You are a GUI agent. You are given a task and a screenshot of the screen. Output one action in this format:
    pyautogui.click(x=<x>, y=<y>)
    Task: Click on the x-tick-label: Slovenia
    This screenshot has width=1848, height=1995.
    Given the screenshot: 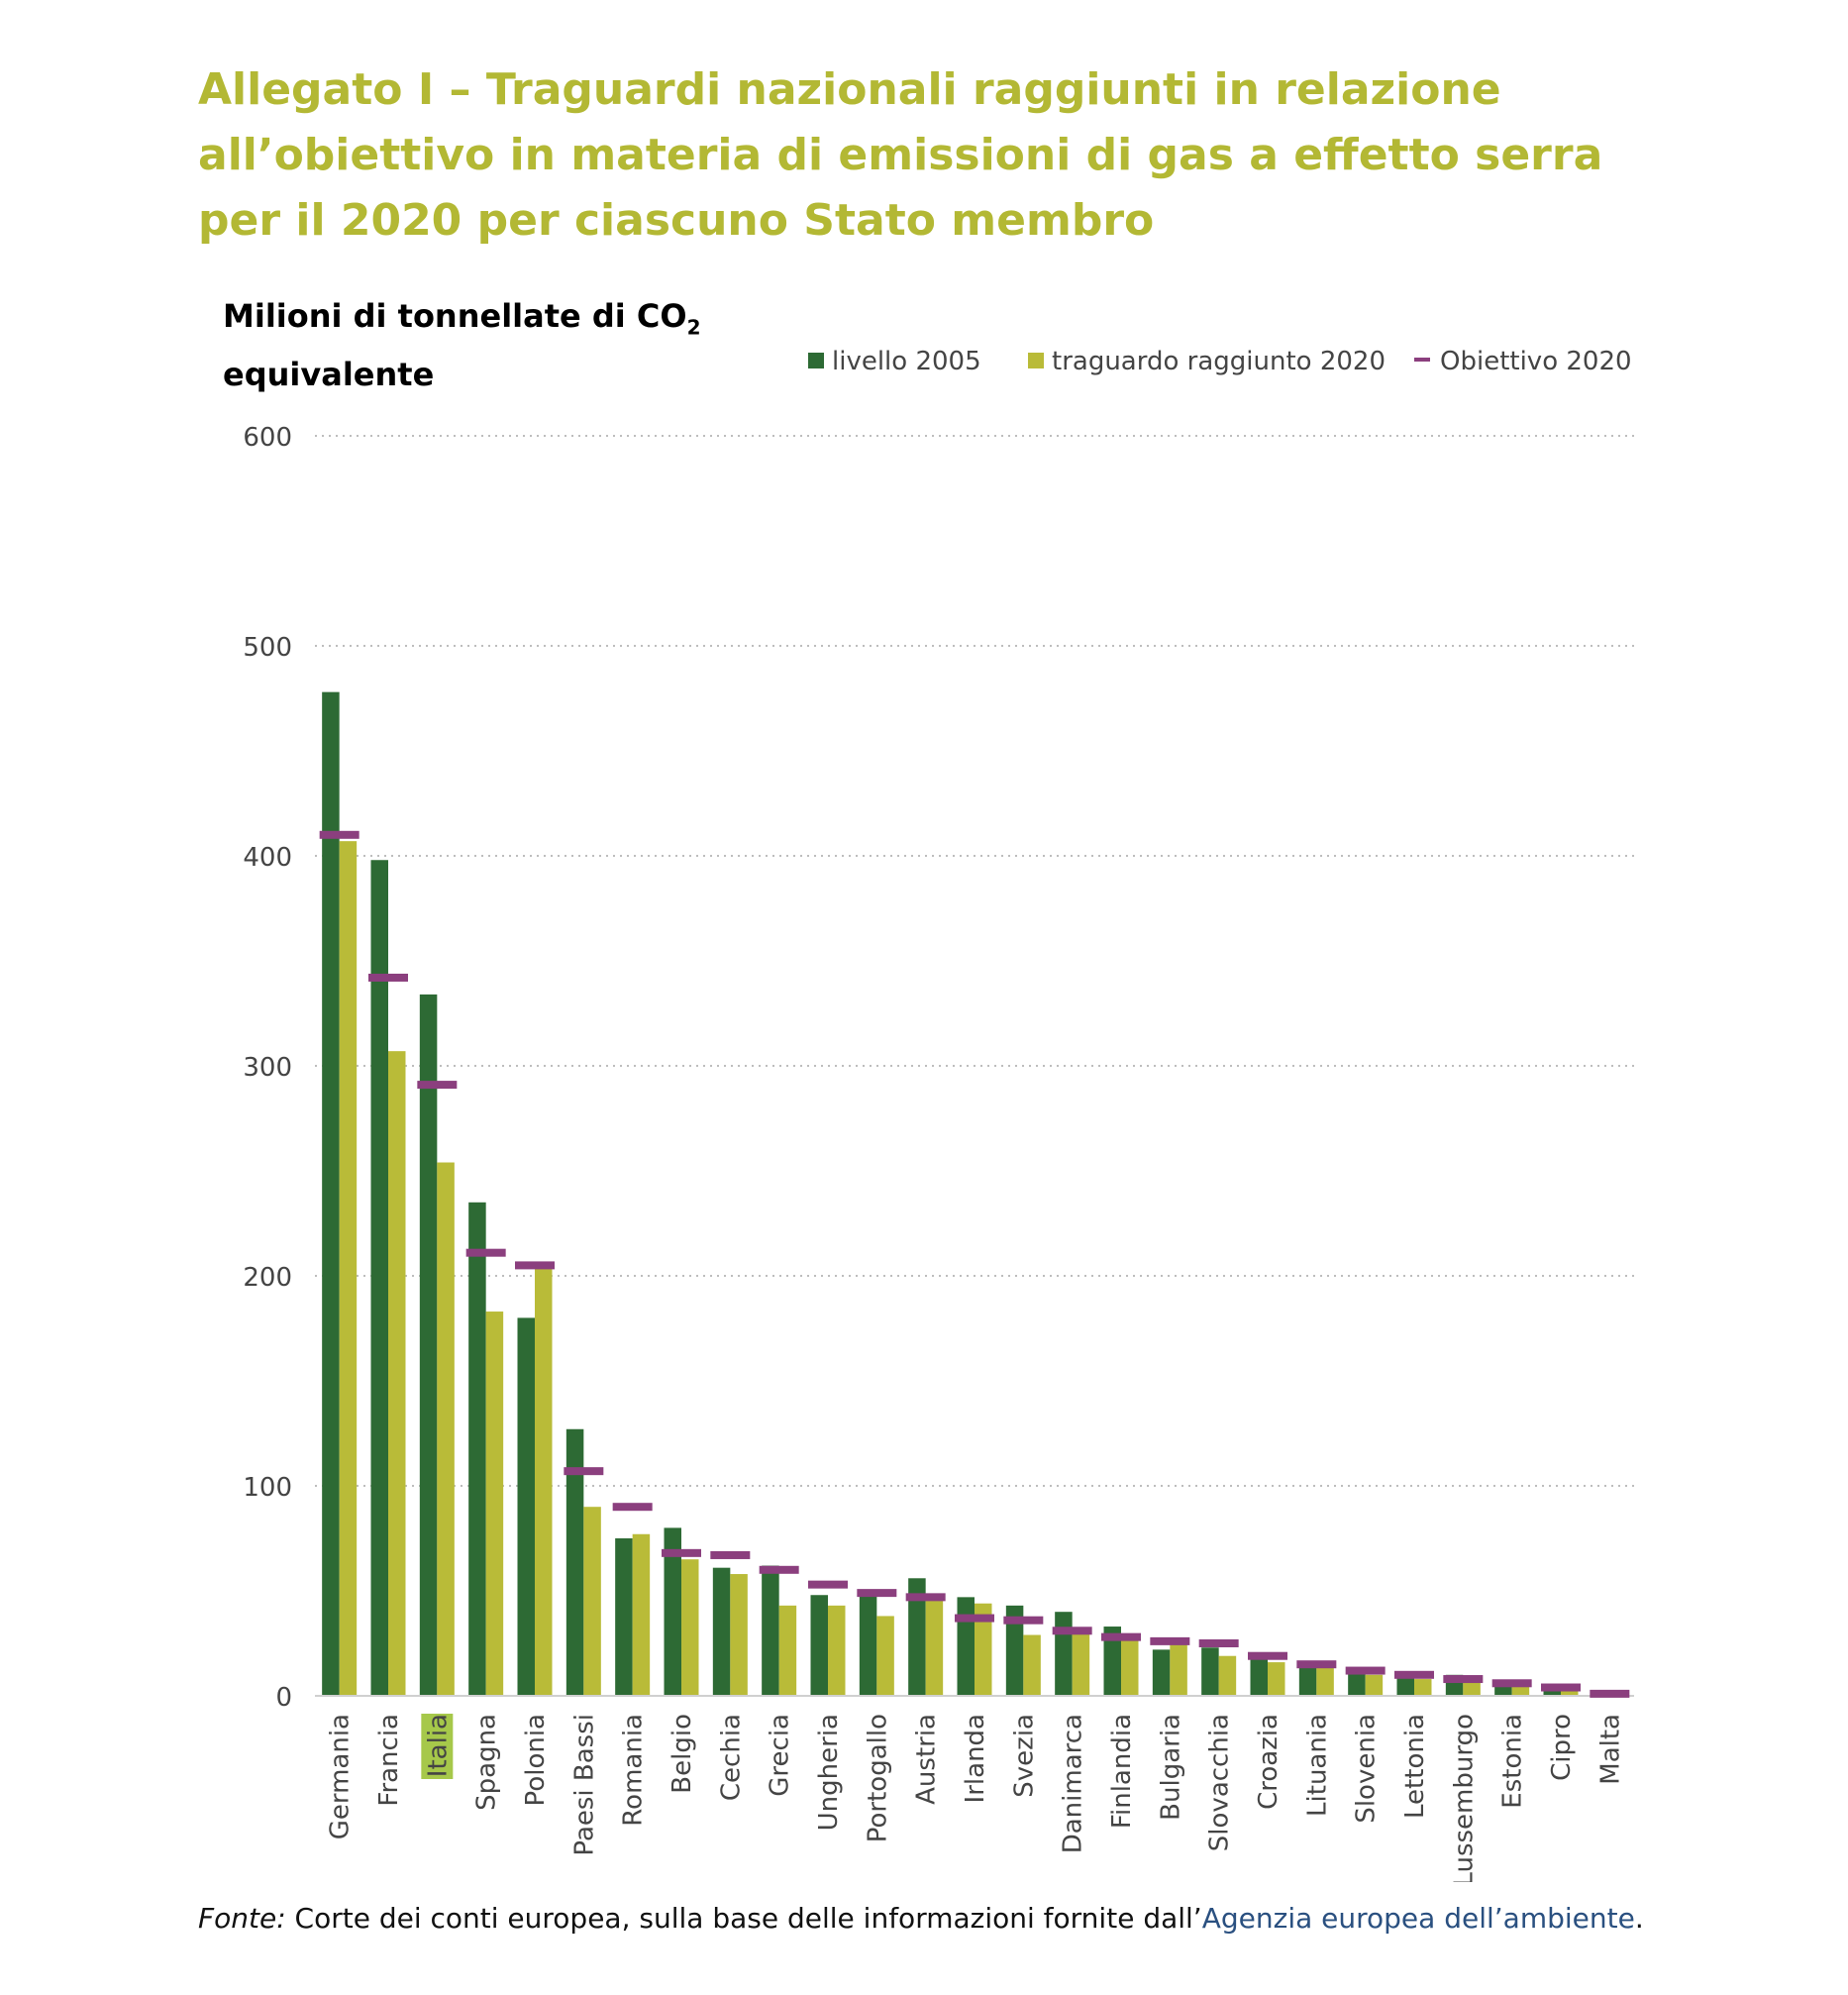 What is the action you would take?
    pyautogui.click(x=1367, y=1769)
    